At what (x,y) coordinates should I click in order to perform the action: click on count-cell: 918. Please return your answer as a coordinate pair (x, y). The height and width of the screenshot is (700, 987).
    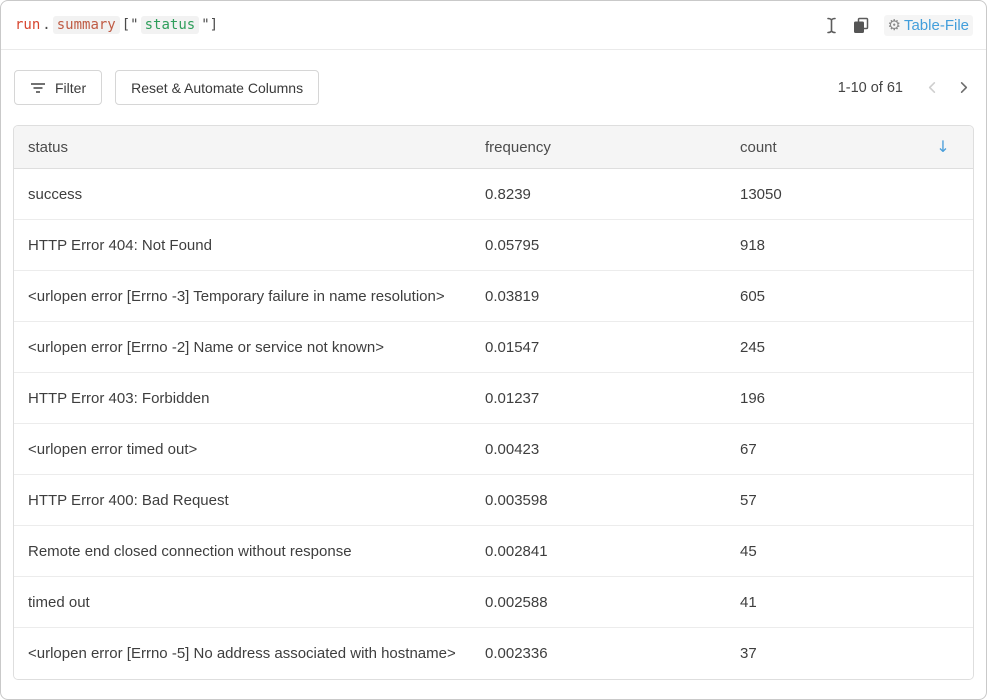
    Looking at the image, I should click on (753, 245).